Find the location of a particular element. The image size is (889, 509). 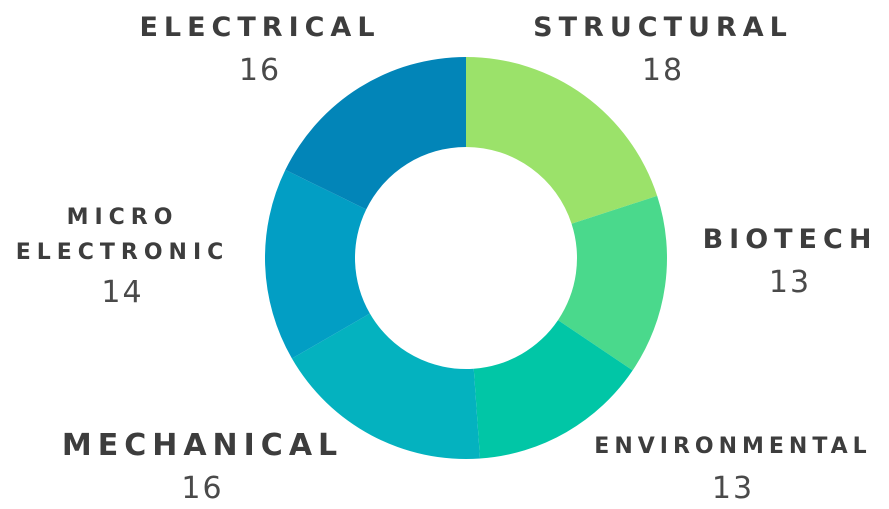

slice-value-environmental: 13 is located at coordinates (733, 488).